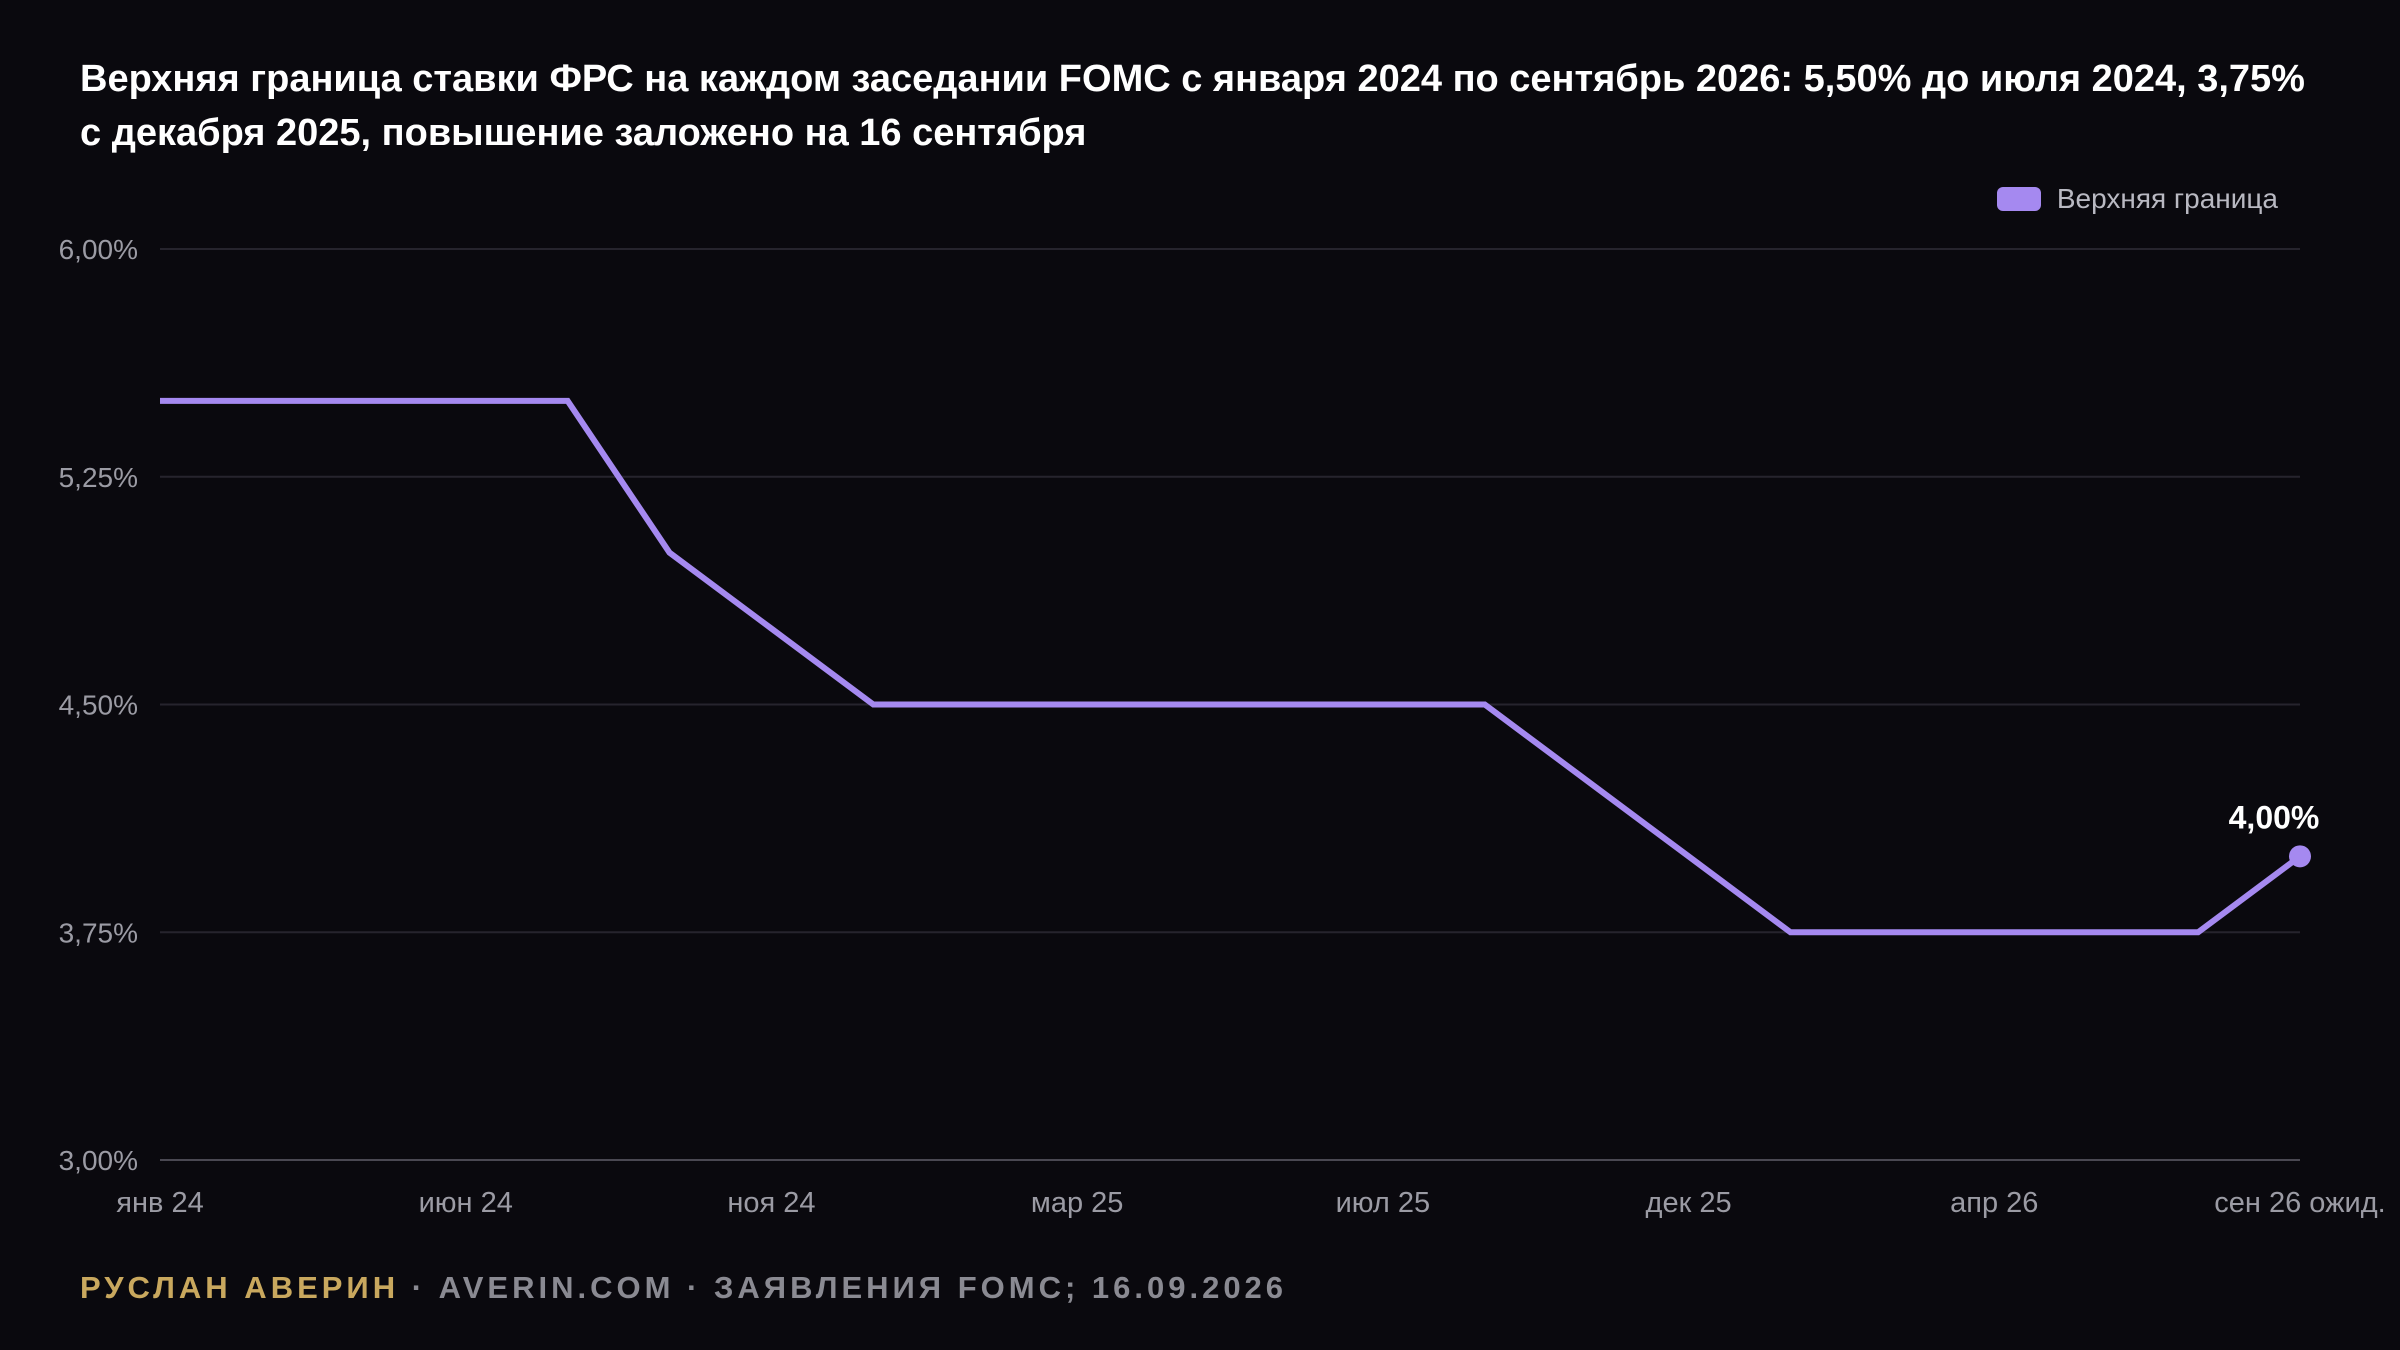 Image resolution: width=2400 pixels, height=1350 pixels. What do you see at coordinates (240, 1287) in the screenshot?
I see `footer-author: РУСЛАН АВЕРИН` at bounding box center [240, 1287].